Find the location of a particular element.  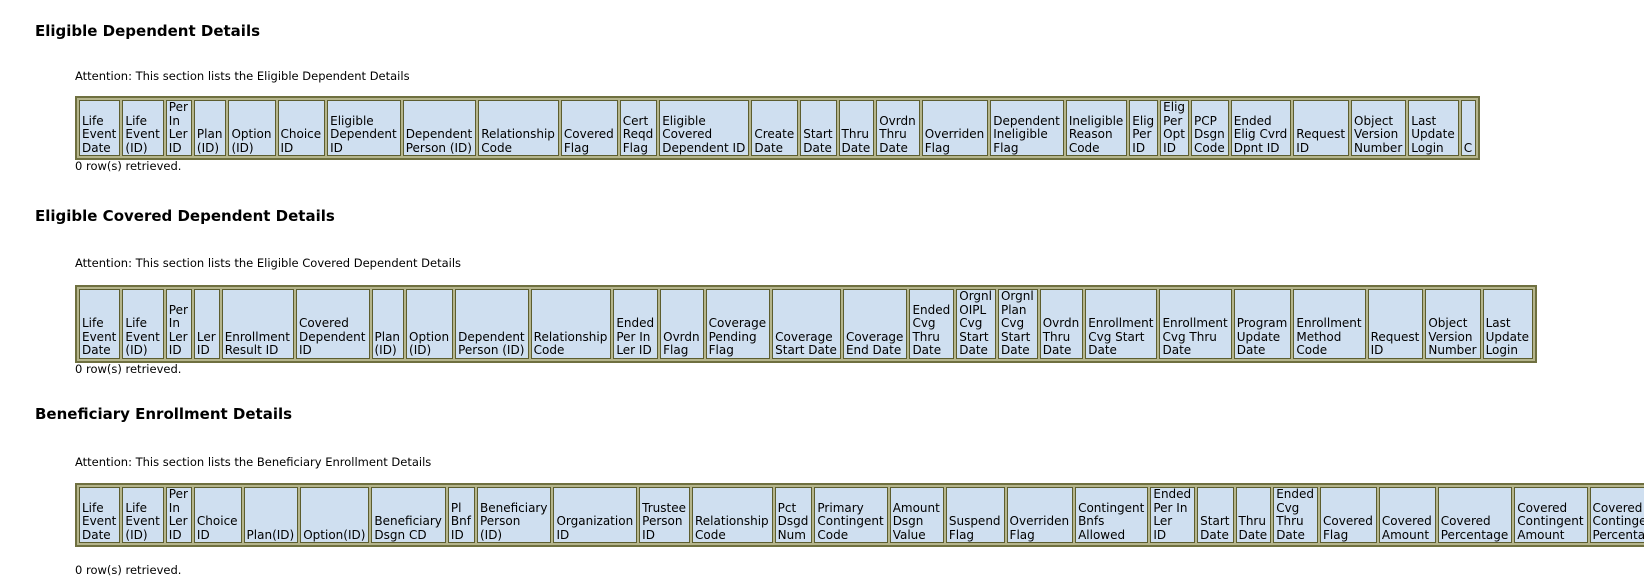

column-header-line: Orgnl is located at coordinates (1017, 296).